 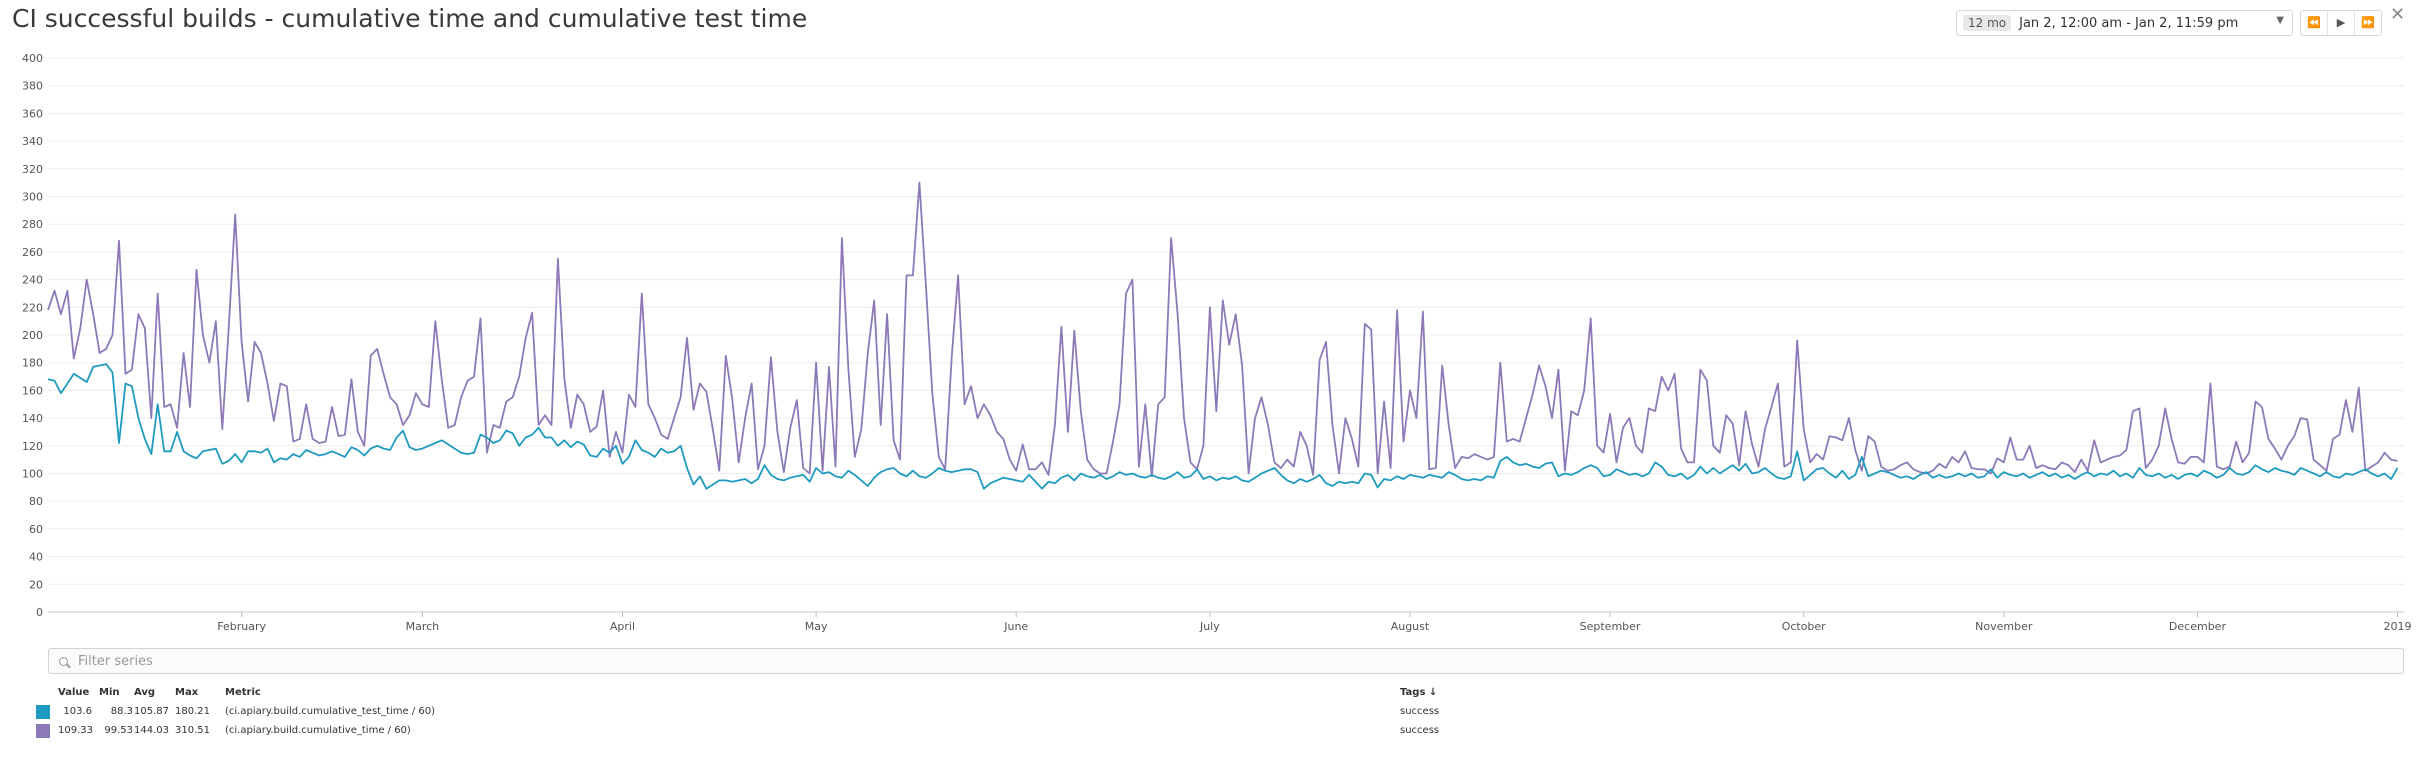 I want to click on legend-header-avg: Avg, so click(x=145, y=692).